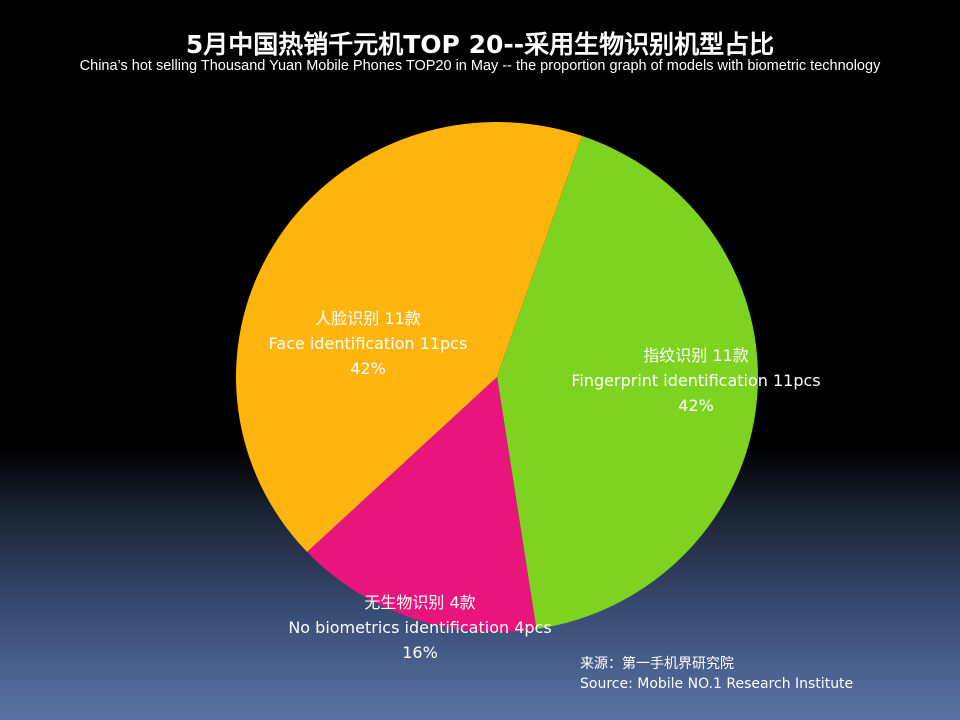 The image size is (960, 720). I want to click on slice-label-no-biometrics-en: No biometrics identification 4pcs, so click(420, 627).